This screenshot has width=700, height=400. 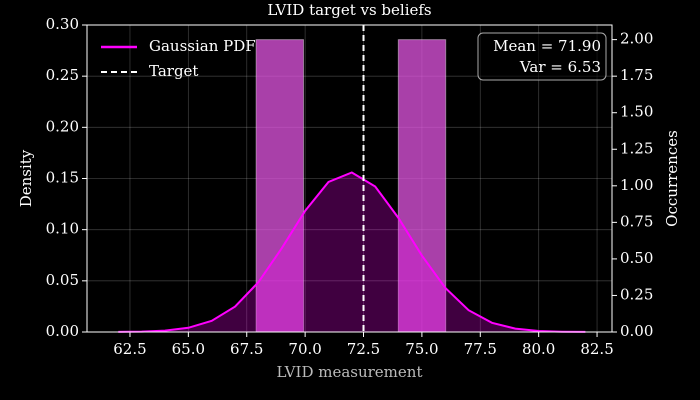 I want to click on x-tick-label: 72.5, so click(x=363, y=349).